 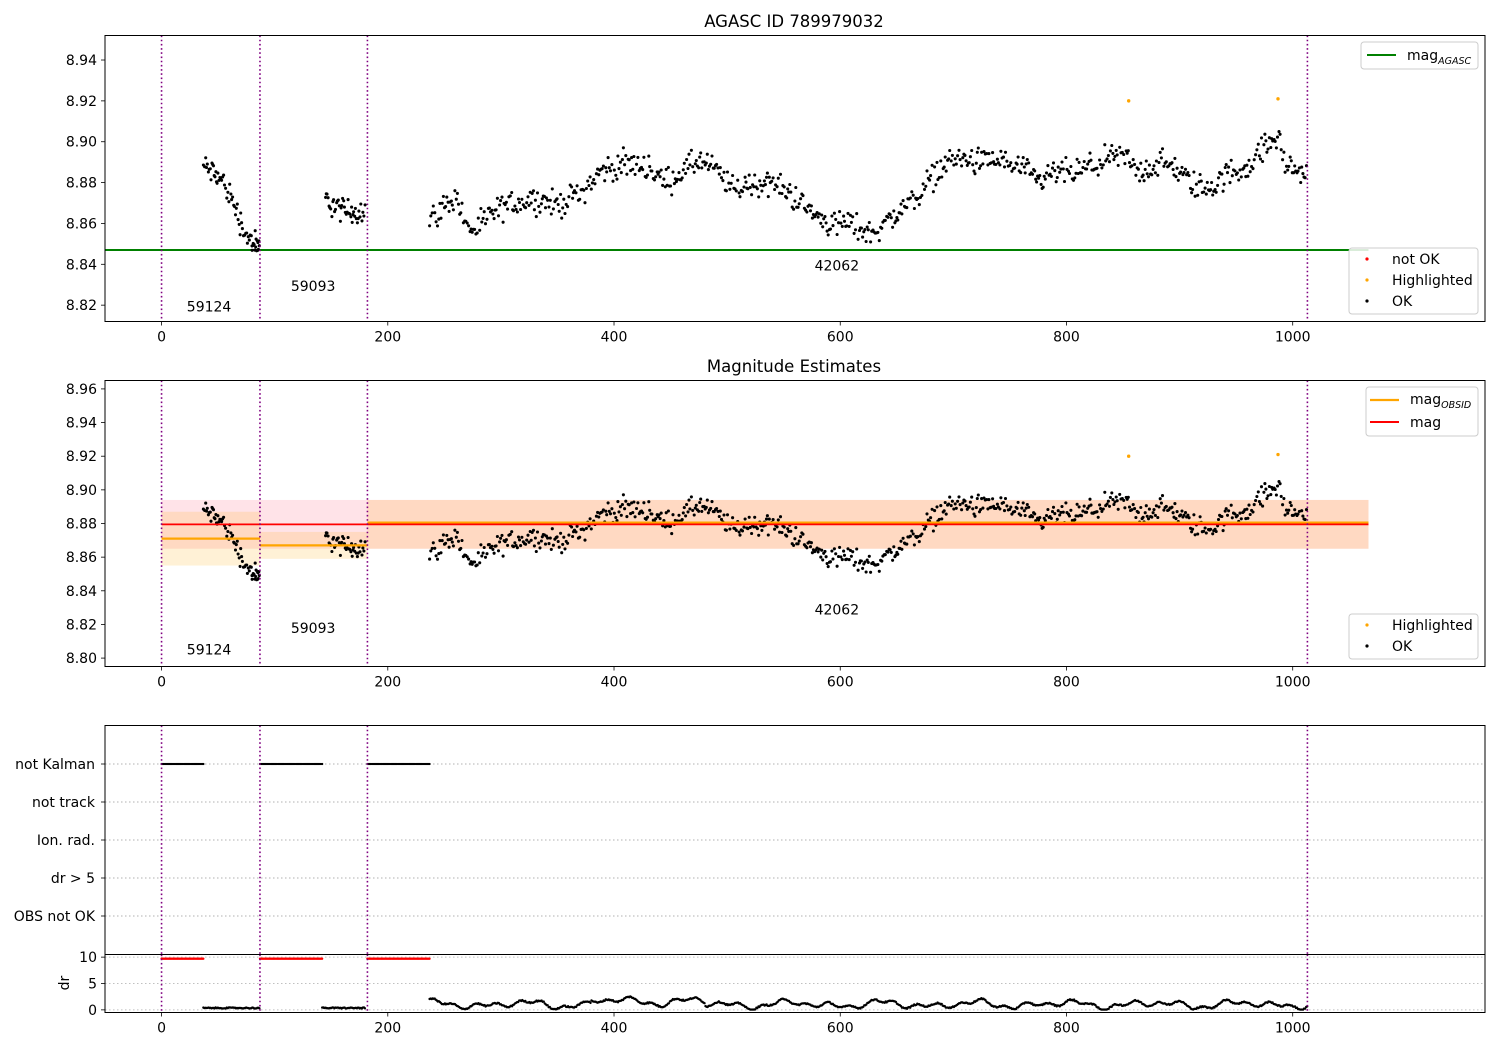 I want to click on panel-1-points, so click(x=755, y=175).